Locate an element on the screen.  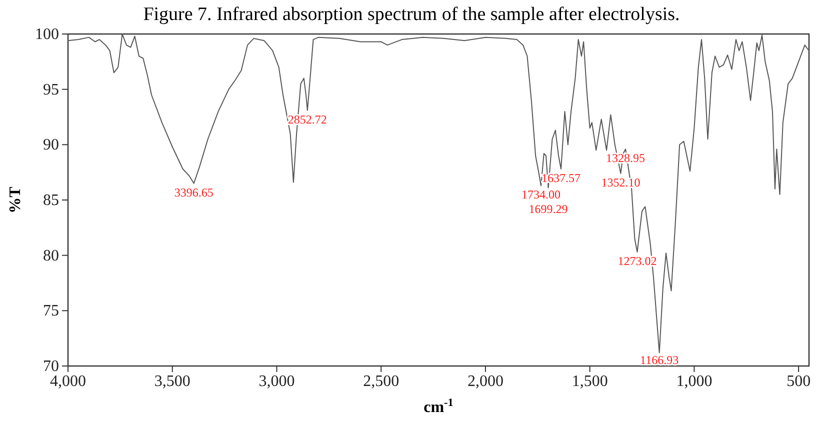
annotation: 1166.93 is located at coordinates (659, 360).